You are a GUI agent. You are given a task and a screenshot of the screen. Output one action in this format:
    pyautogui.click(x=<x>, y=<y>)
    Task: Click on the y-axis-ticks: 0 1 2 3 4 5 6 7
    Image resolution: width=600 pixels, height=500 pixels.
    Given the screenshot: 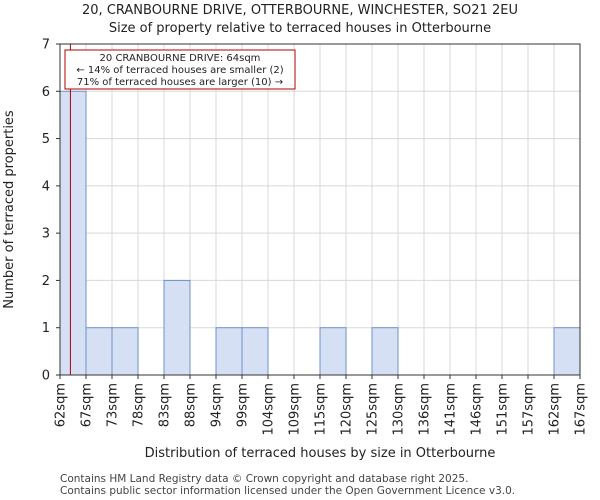 What is the action you would take?
    pyautogui.click(x=51, y=211)
    